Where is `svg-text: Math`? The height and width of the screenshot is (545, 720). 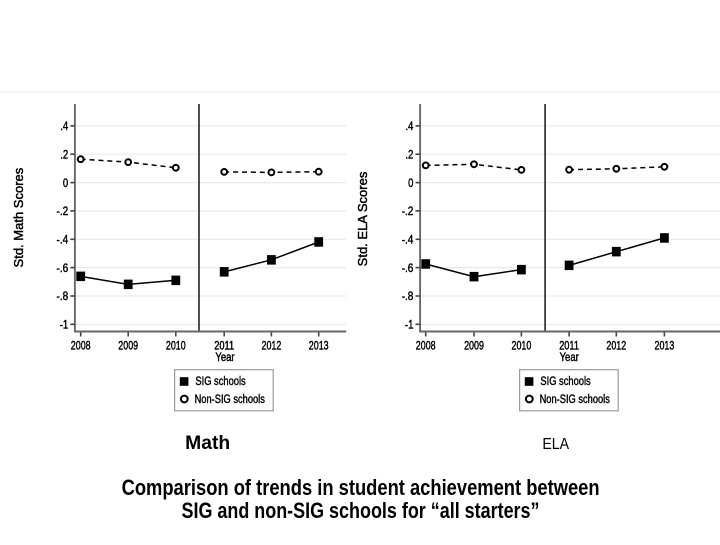
svg-text: Math is located at coordinates (207, 443).